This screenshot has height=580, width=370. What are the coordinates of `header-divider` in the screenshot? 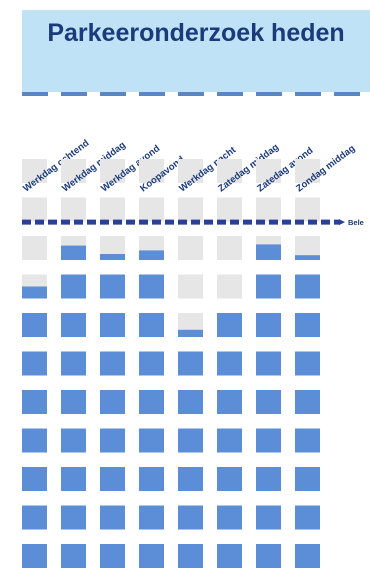 It's located at (196, 94).